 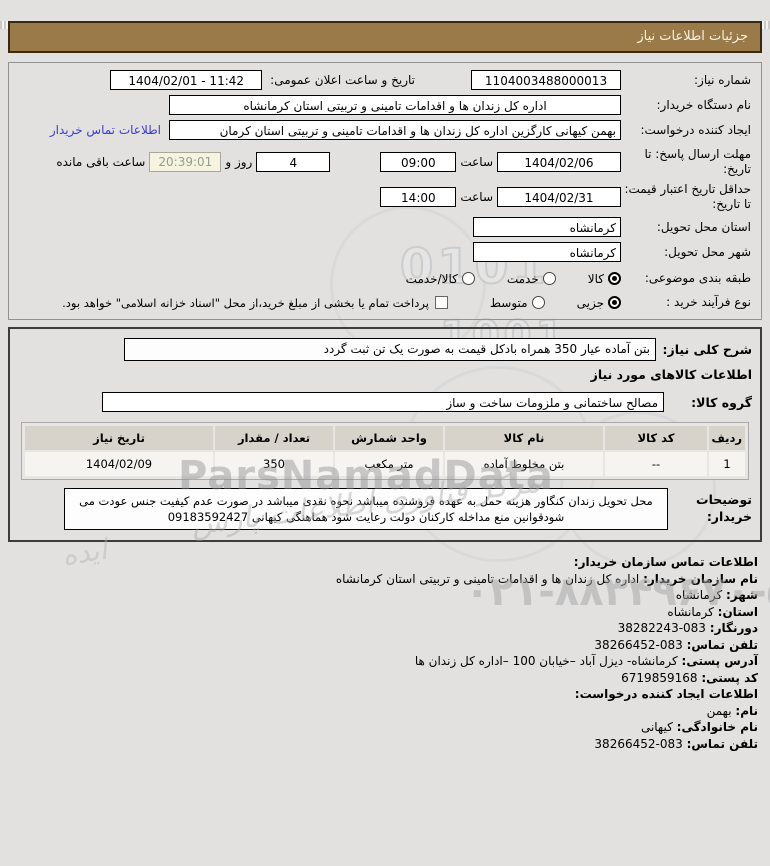 I want to click on contact-line: کد پستی: 6719859168, so click(x=385, y=678).